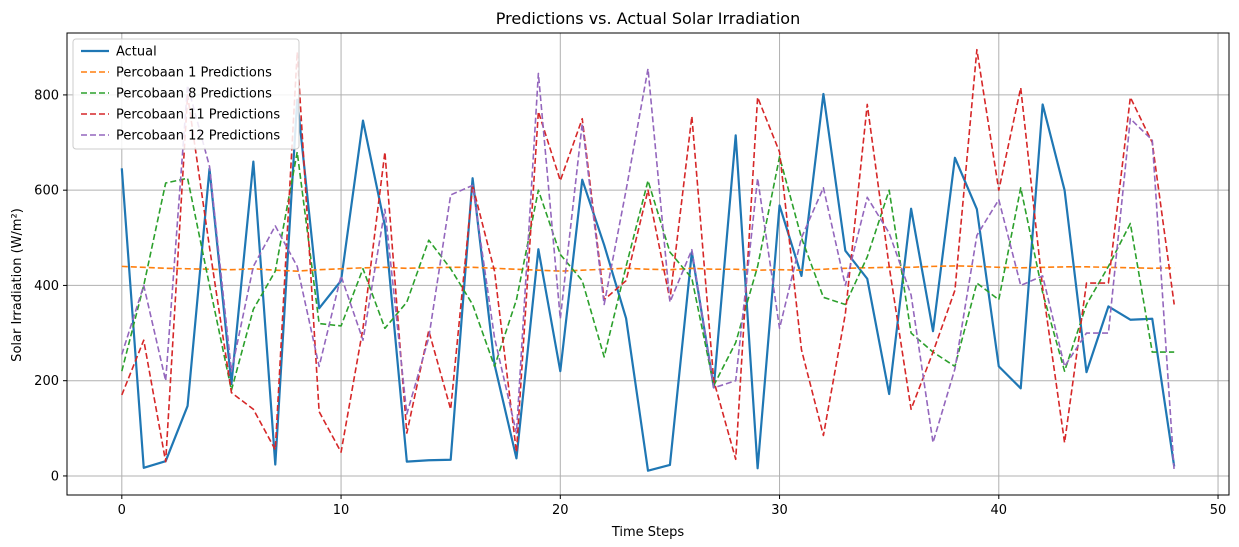  Describe the element at coordinates (46, 286) in the screenshot. I see `y-tick-label: 400` at that location.